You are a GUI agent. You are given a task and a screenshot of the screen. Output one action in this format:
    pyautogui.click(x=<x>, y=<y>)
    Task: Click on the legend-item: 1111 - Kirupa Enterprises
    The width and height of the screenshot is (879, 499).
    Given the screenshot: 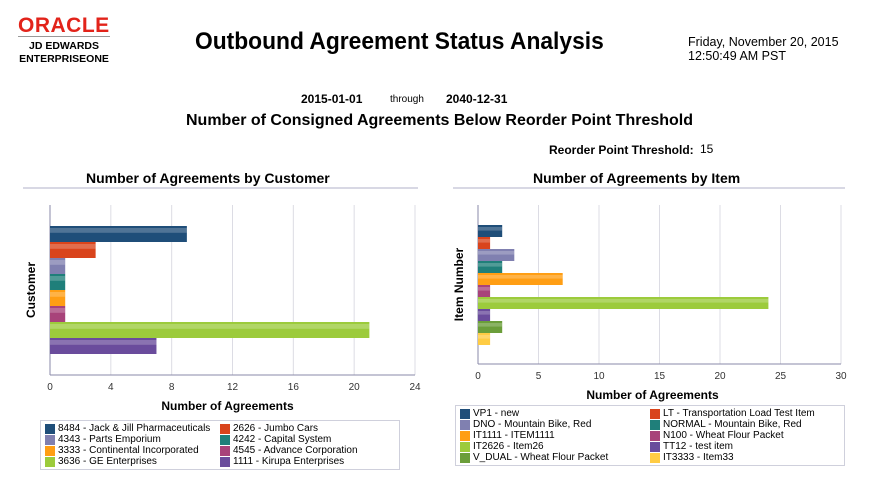 What is the action you would take?
    pyautogui.click(x=307, y=461)
    